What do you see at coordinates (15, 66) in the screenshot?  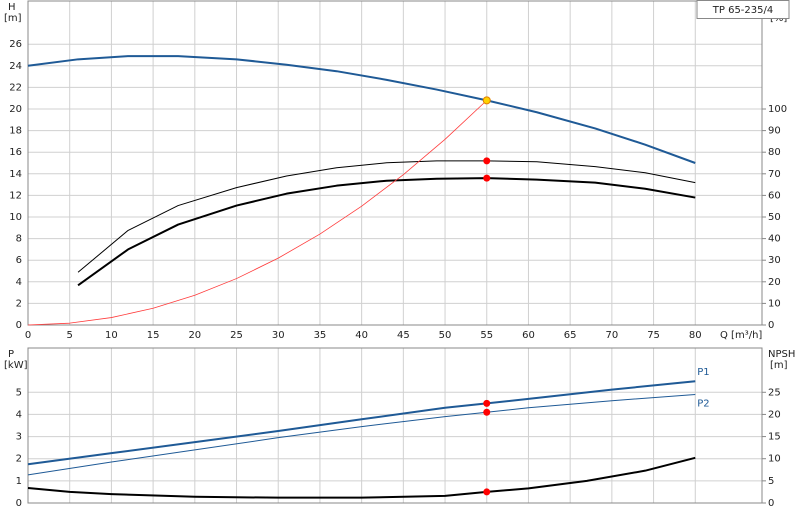 I see `y-tick-label: 24` at bounding box center [15, 66].